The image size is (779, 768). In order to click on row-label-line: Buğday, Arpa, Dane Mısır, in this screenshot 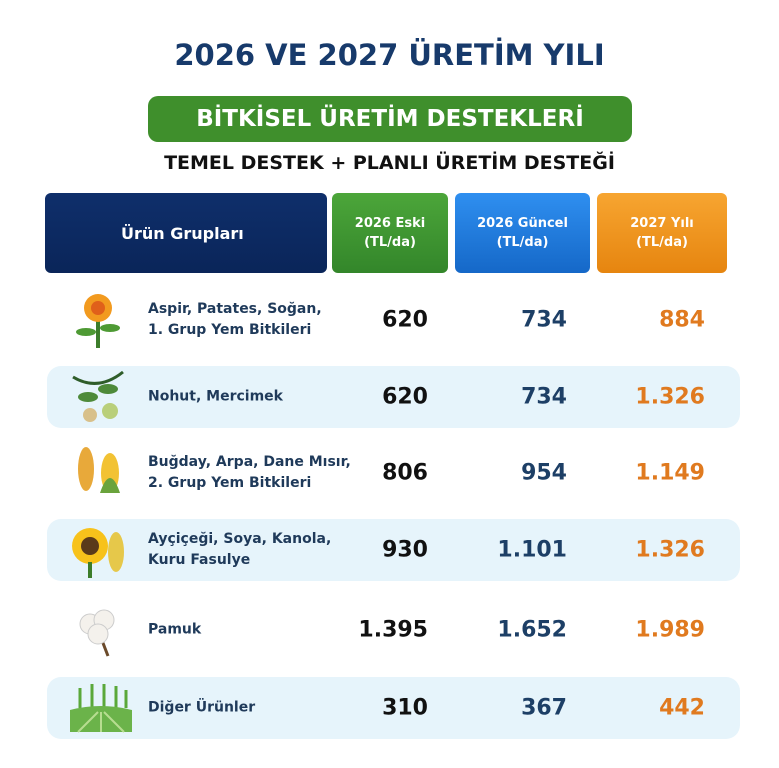, I will do `click(249, 462)`.